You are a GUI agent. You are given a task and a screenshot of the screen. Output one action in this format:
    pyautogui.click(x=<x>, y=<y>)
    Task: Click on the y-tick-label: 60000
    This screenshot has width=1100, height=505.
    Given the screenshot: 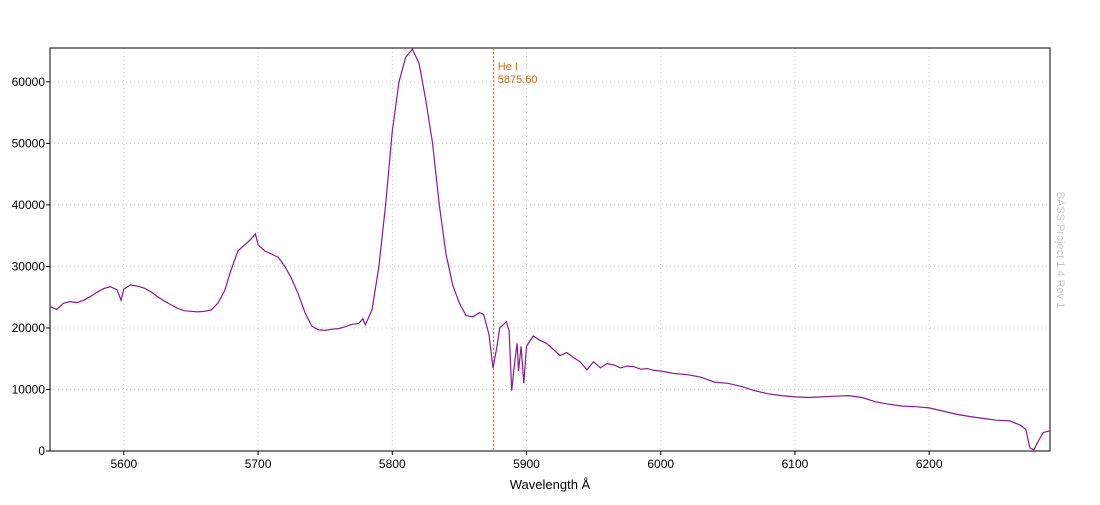 What is the action you would take?
    pyautogui.click(x=29, y=82)
    